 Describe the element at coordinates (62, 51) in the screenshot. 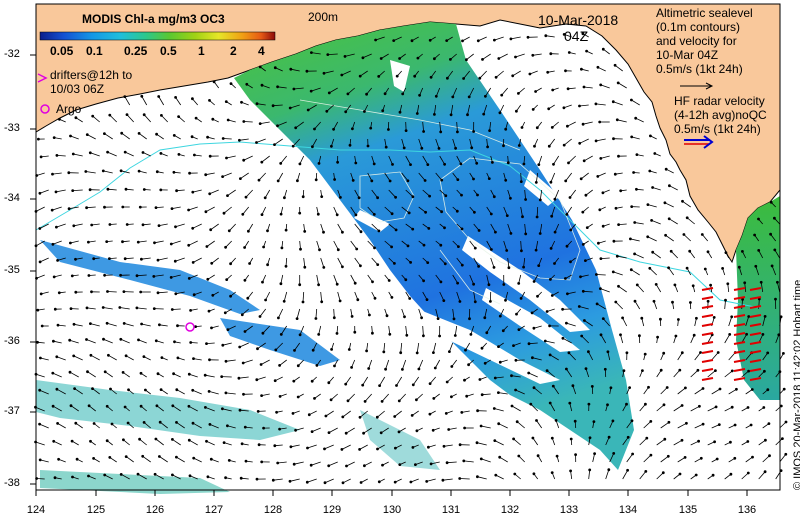

I see `colorbar-tick-label: 0.05` at that location.